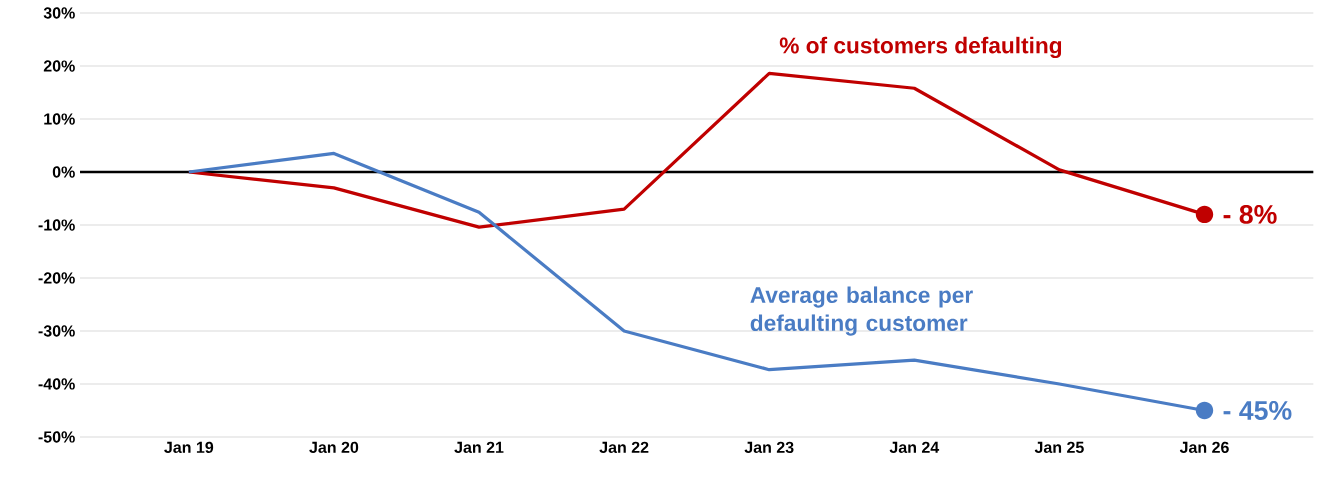 The image size is (1329, 477). I want to click on y-tick-label: 10%, so click(59, 119).